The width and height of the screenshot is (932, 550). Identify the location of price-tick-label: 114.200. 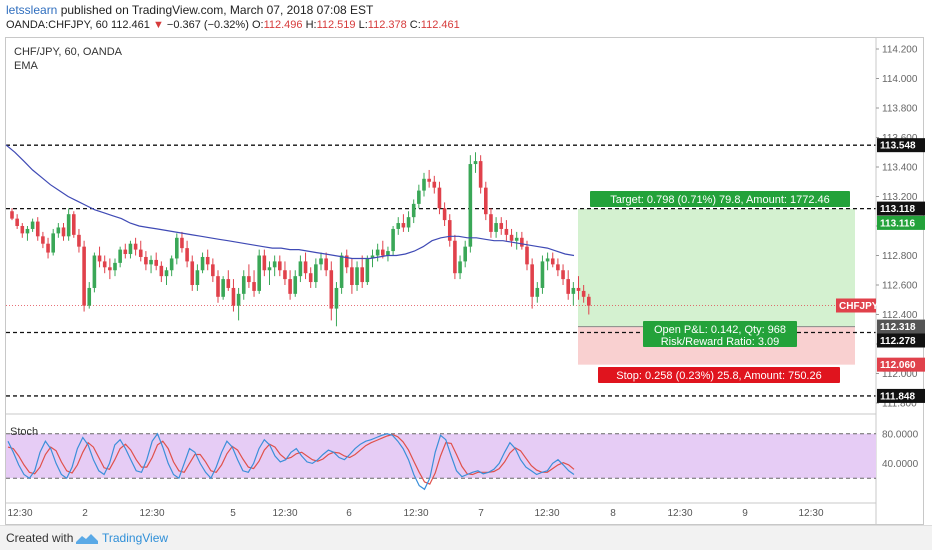
(900, 50).